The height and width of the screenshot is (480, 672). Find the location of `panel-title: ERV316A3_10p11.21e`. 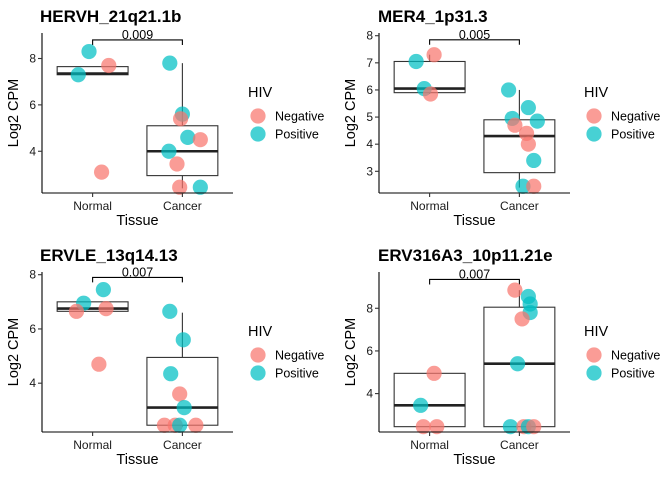

panel-title: ERV316A3_10p11.21e is located at coordinates (465, 255).